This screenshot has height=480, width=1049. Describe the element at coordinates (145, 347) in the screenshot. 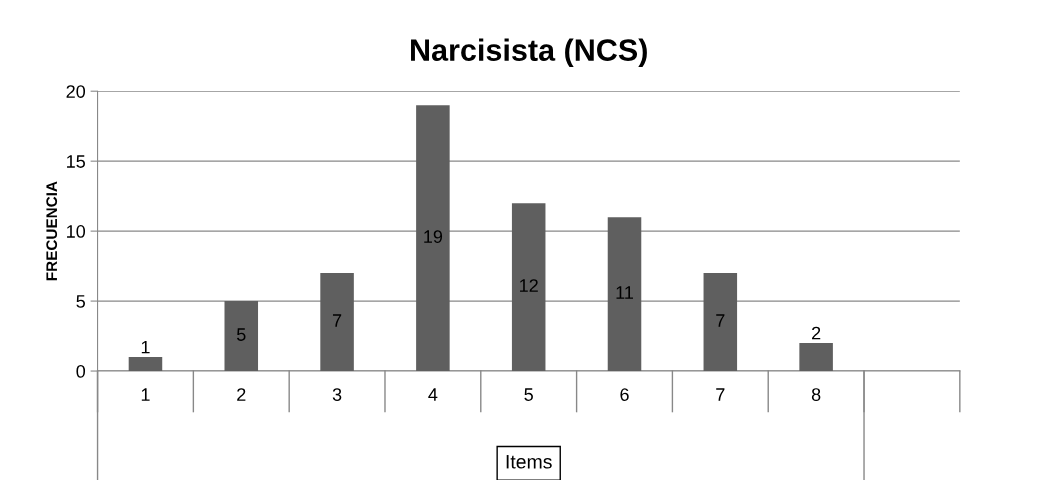

I see `data-label: 1` at that location.